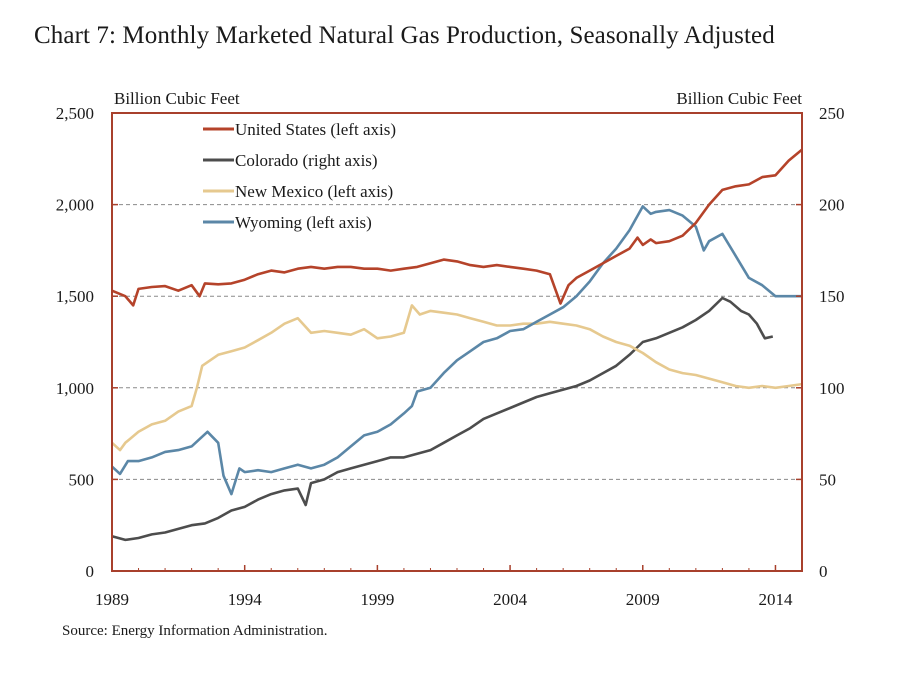 The width and height of the screenshot is (898, 674). What do you see at coordinates (643, 599) in the screenshot?
I see `x-tick-label: 2009` at bounding box center [643, 599].